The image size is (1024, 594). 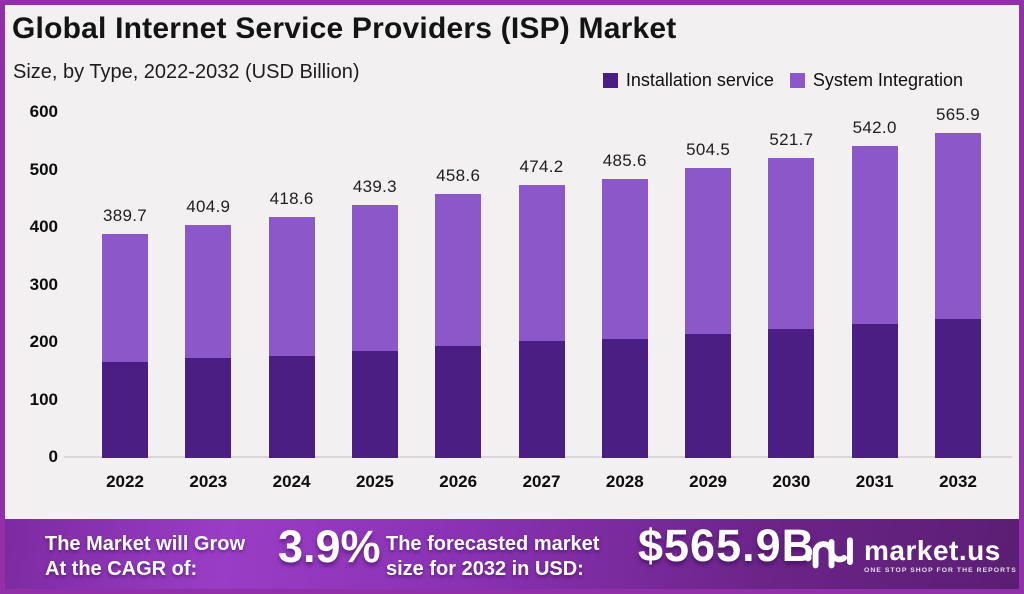 What do you see at coordinates (708, 481) in the screenshot?
I see `x-axis-label: 2029` at bounding box center [708, 481].